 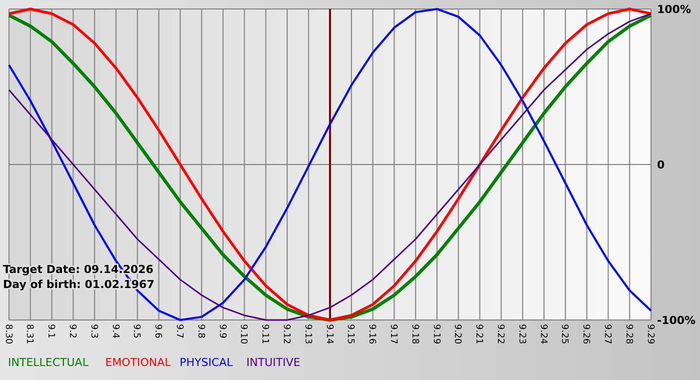 What do you see at coordinates (72, 331) in the screenshot?
I see `x-tick-label: 9.2` at bounding box center [72, 331].